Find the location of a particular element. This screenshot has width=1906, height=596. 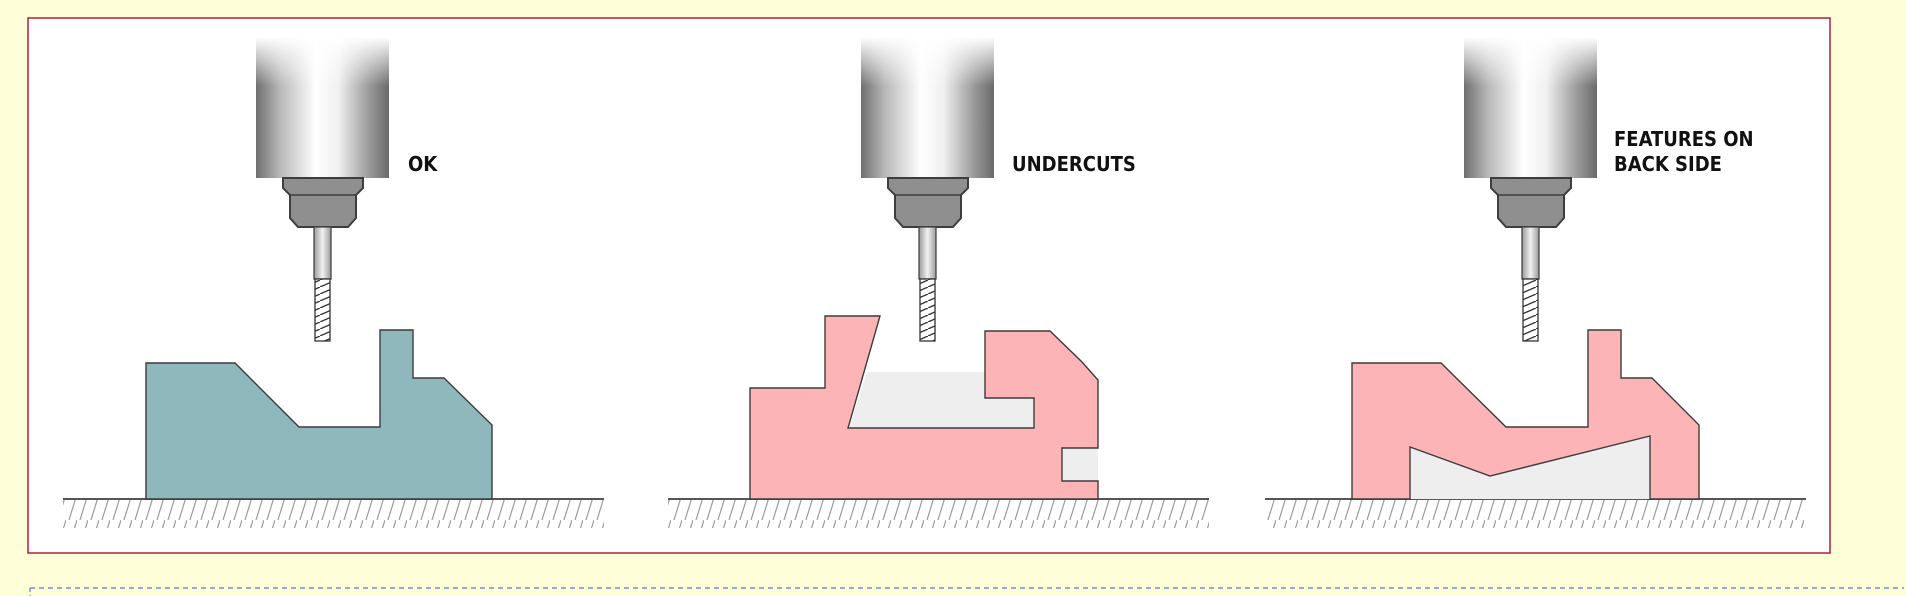

panel-label-line: OK is located at coordinates (423, 164).